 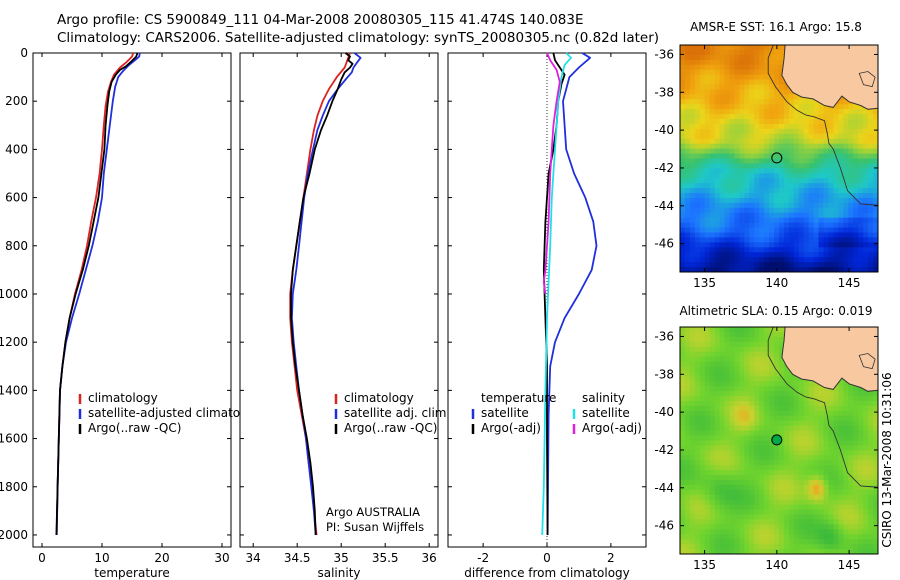 What do you see at coordinates (829, 359) in the screenshot?
I see `sla-coastline` at bounding box center [829, 359].